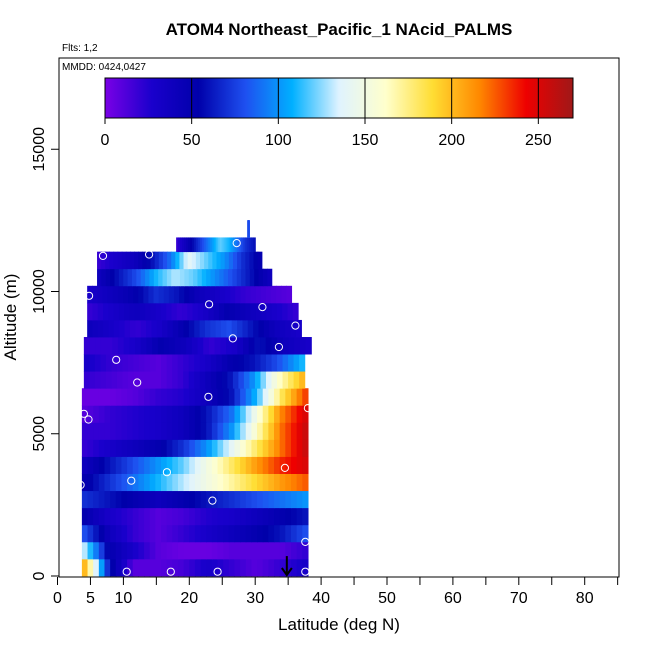 The height and width of the screenshot is (650, 650). Describe the element at coordinates (287, 566) in the screenshot. I see `flight-arrow` at that location.